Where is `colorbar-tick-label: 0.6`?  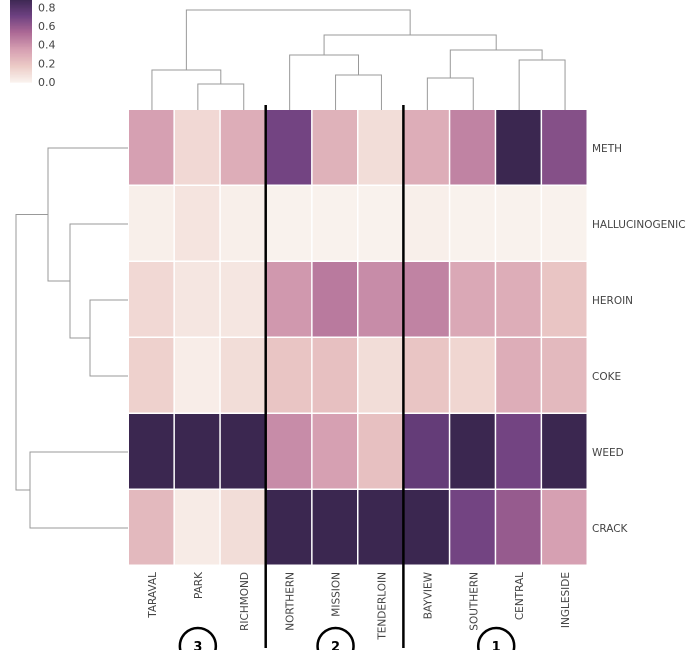 colorbar-tick-label: 0.6 is located at coordinates (47, 26).